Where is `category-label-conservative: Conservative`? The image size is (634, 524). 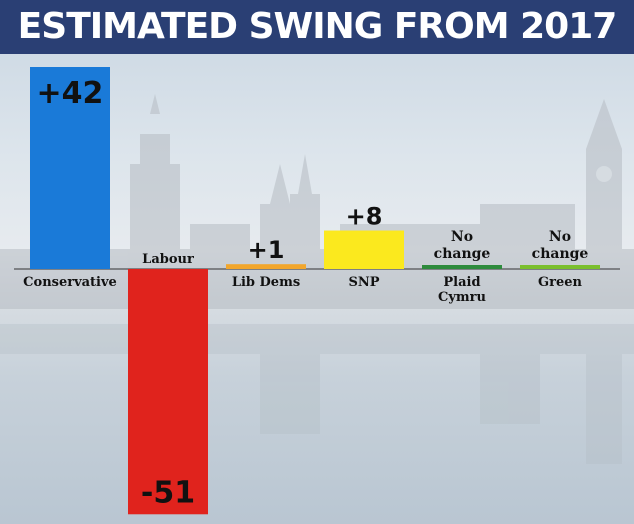 category-label-conservative: Conservative is located at coordinates (70, 282).